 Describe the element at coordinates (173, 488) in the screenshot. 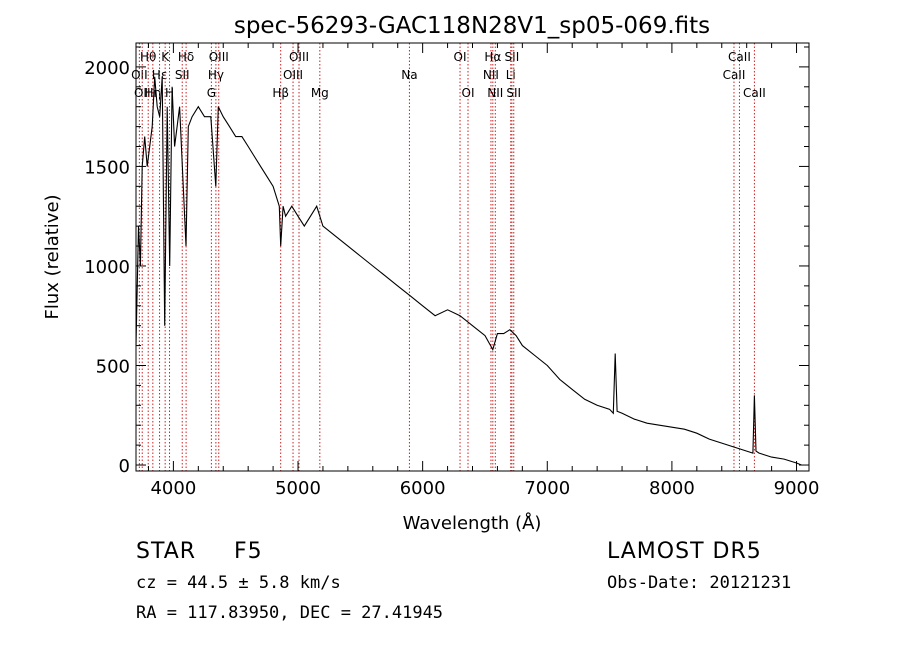

I see `x-tick-label: 4000` at that location.